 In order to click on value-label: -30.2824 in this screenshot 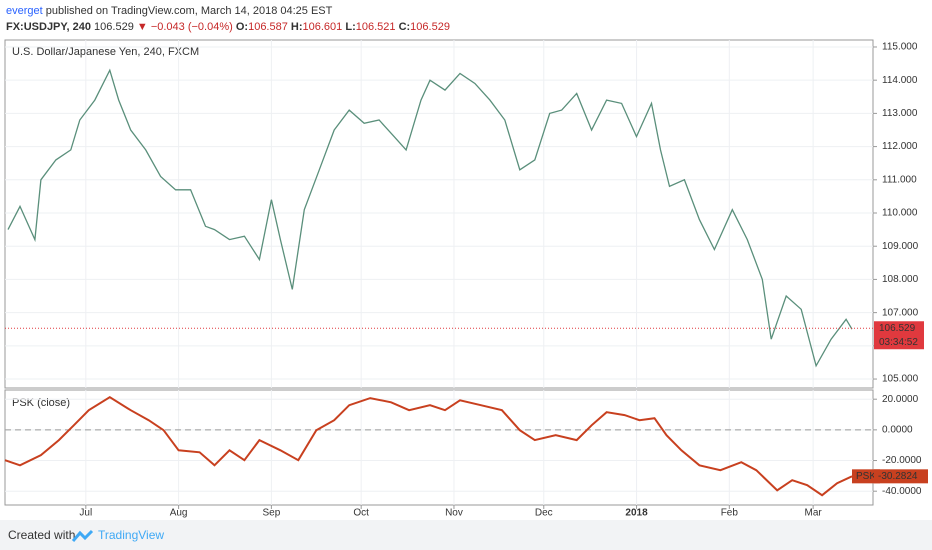, I will do `click(898, 476)`.